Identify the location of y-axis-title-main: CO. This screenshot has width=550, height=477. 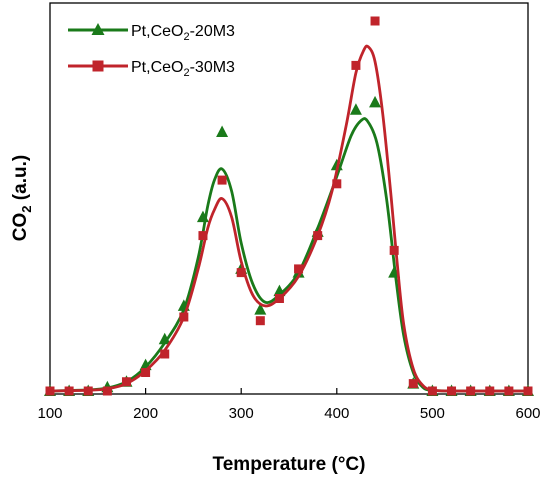
(20, 227).